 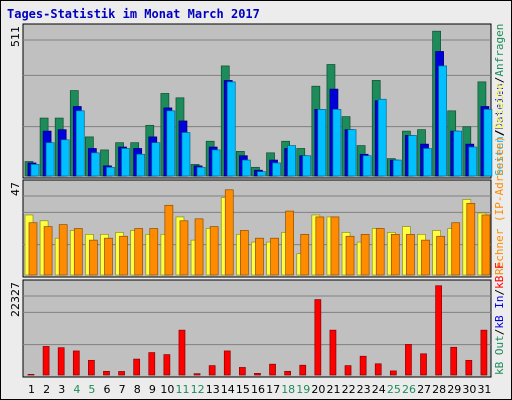 I want to click on x-tick-label-day-11: 11, so click(x=183, y=389).